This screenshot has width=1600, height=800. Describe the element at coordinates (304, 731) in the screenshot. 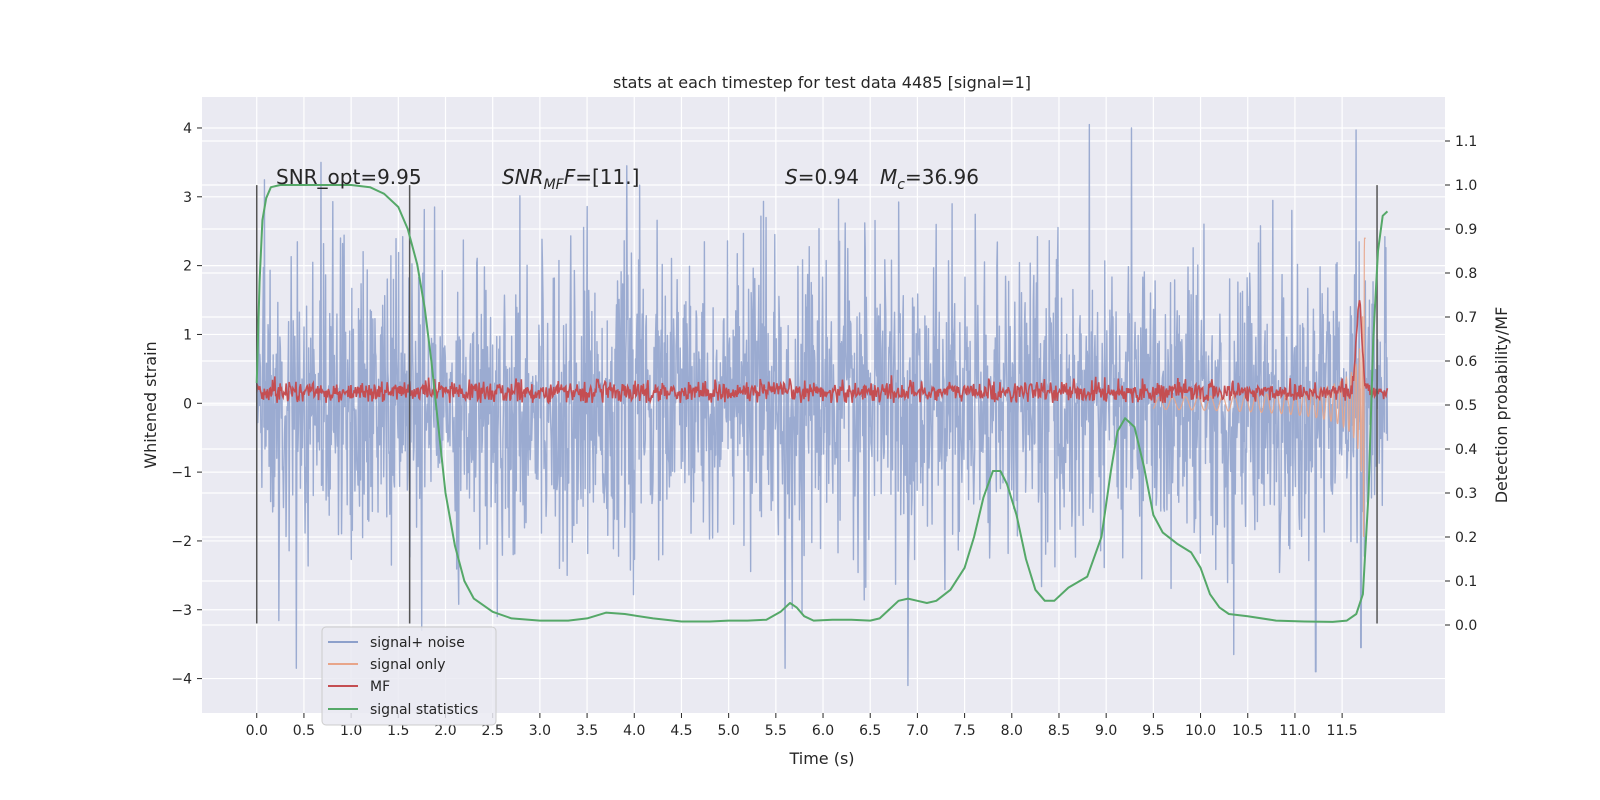

I see `x-tick-label-1: 0.5` at that location.